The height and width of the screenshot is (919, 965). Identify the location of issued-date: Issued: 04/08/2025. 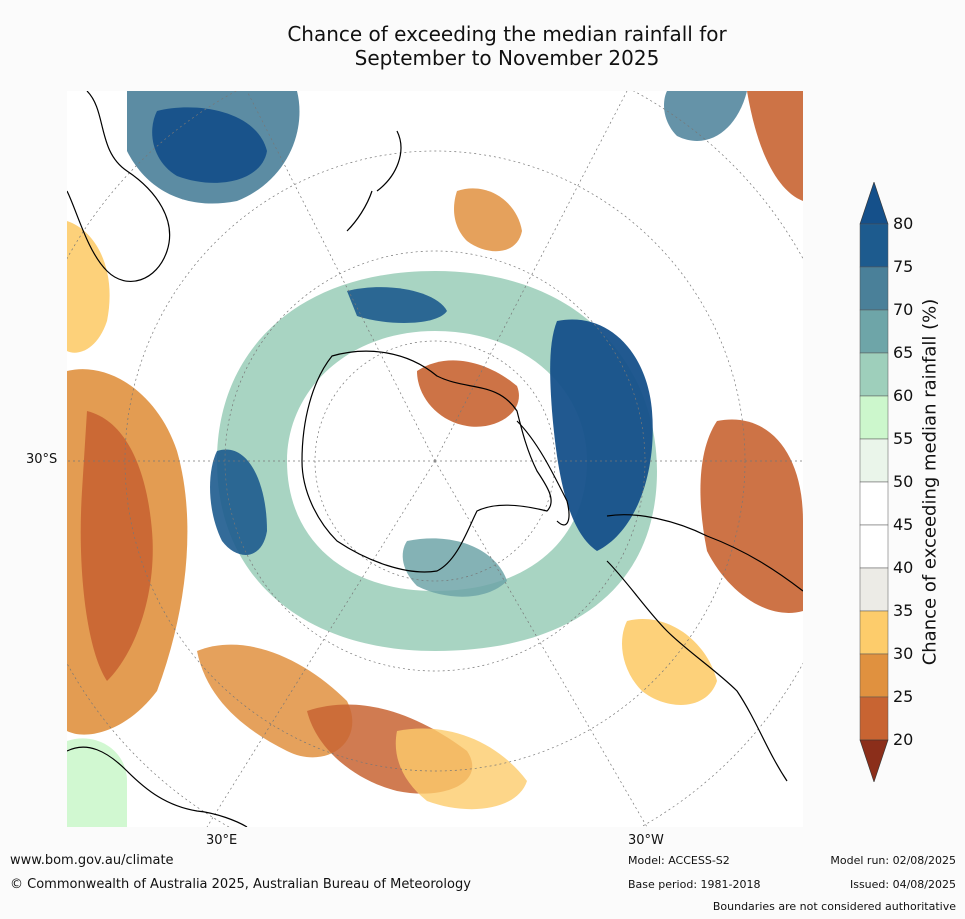
(902, 884).